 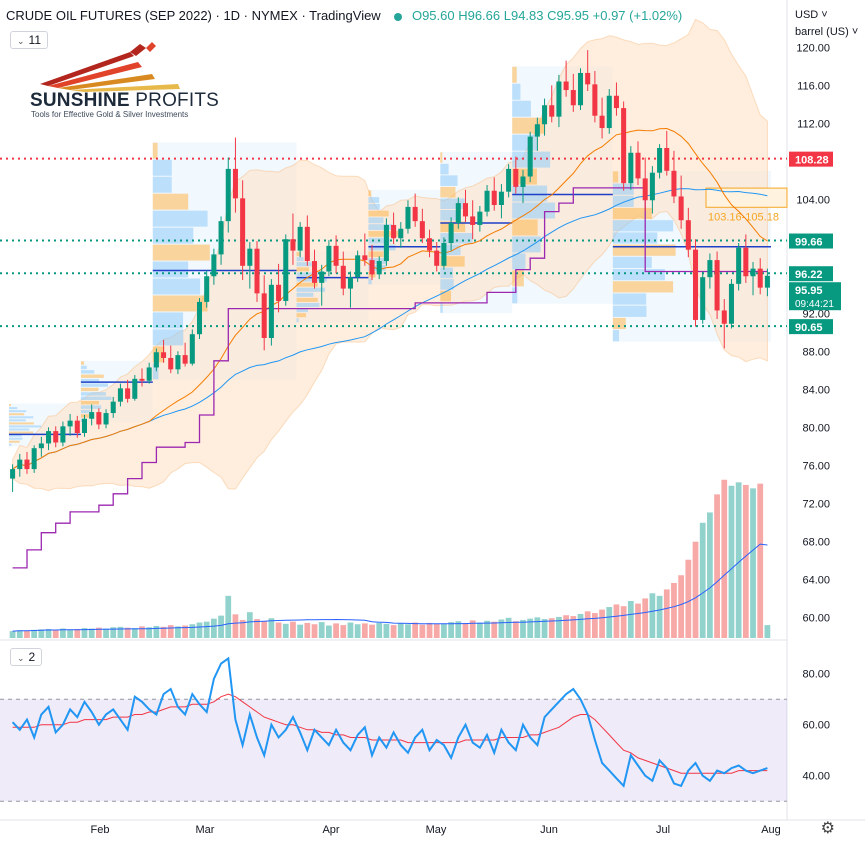 What do you see at coordinates (549, 830) in the screenshot?
I see `time-tick-label: Jun` at bounding box center [549, 830].